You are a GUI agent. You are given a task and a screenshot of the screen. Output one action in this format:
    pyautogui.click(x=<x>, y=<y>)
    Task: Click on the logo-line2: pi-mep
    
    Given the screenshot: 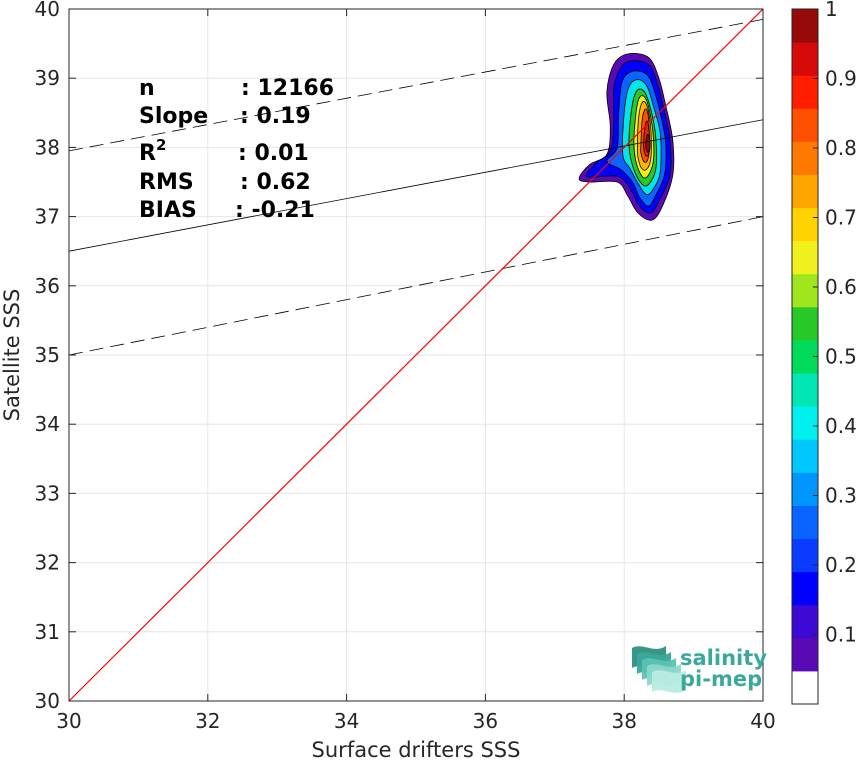 What is the action you would take?
    pyautogui.click(x=721, y=679)
    